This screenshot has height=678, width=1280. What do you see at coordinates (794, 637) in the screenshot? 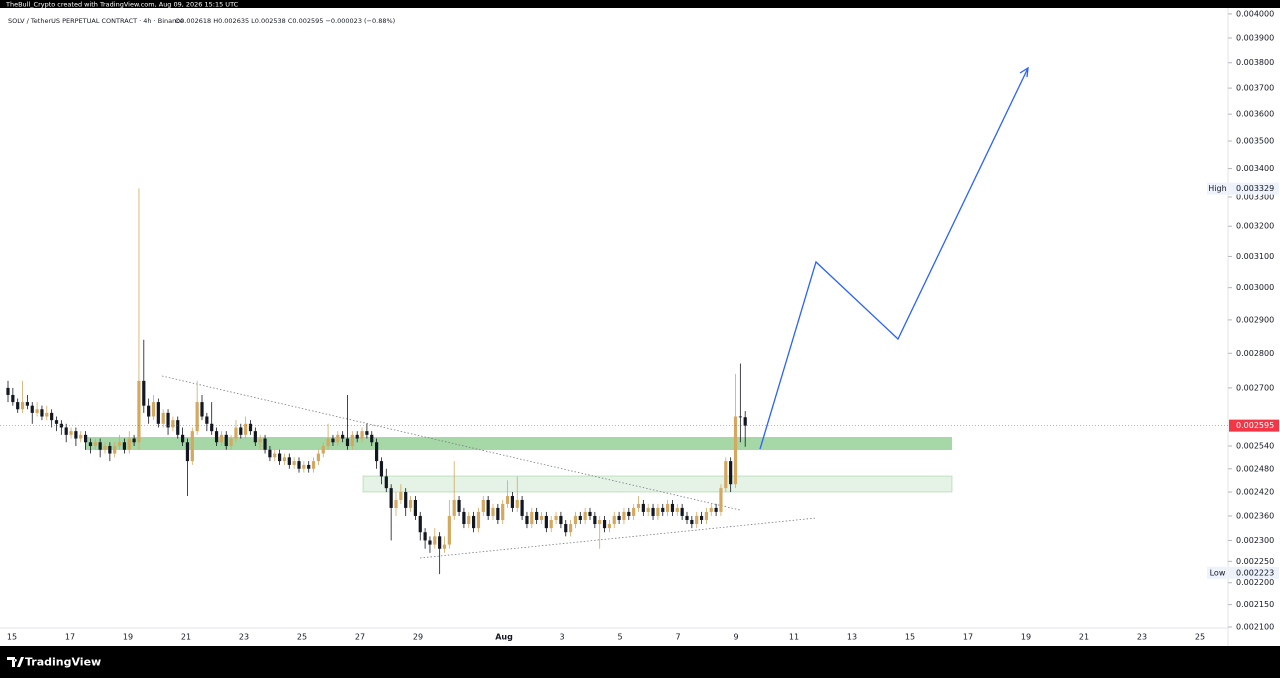
I see `x-tick-label: 11` at bounding box center [794, 637].